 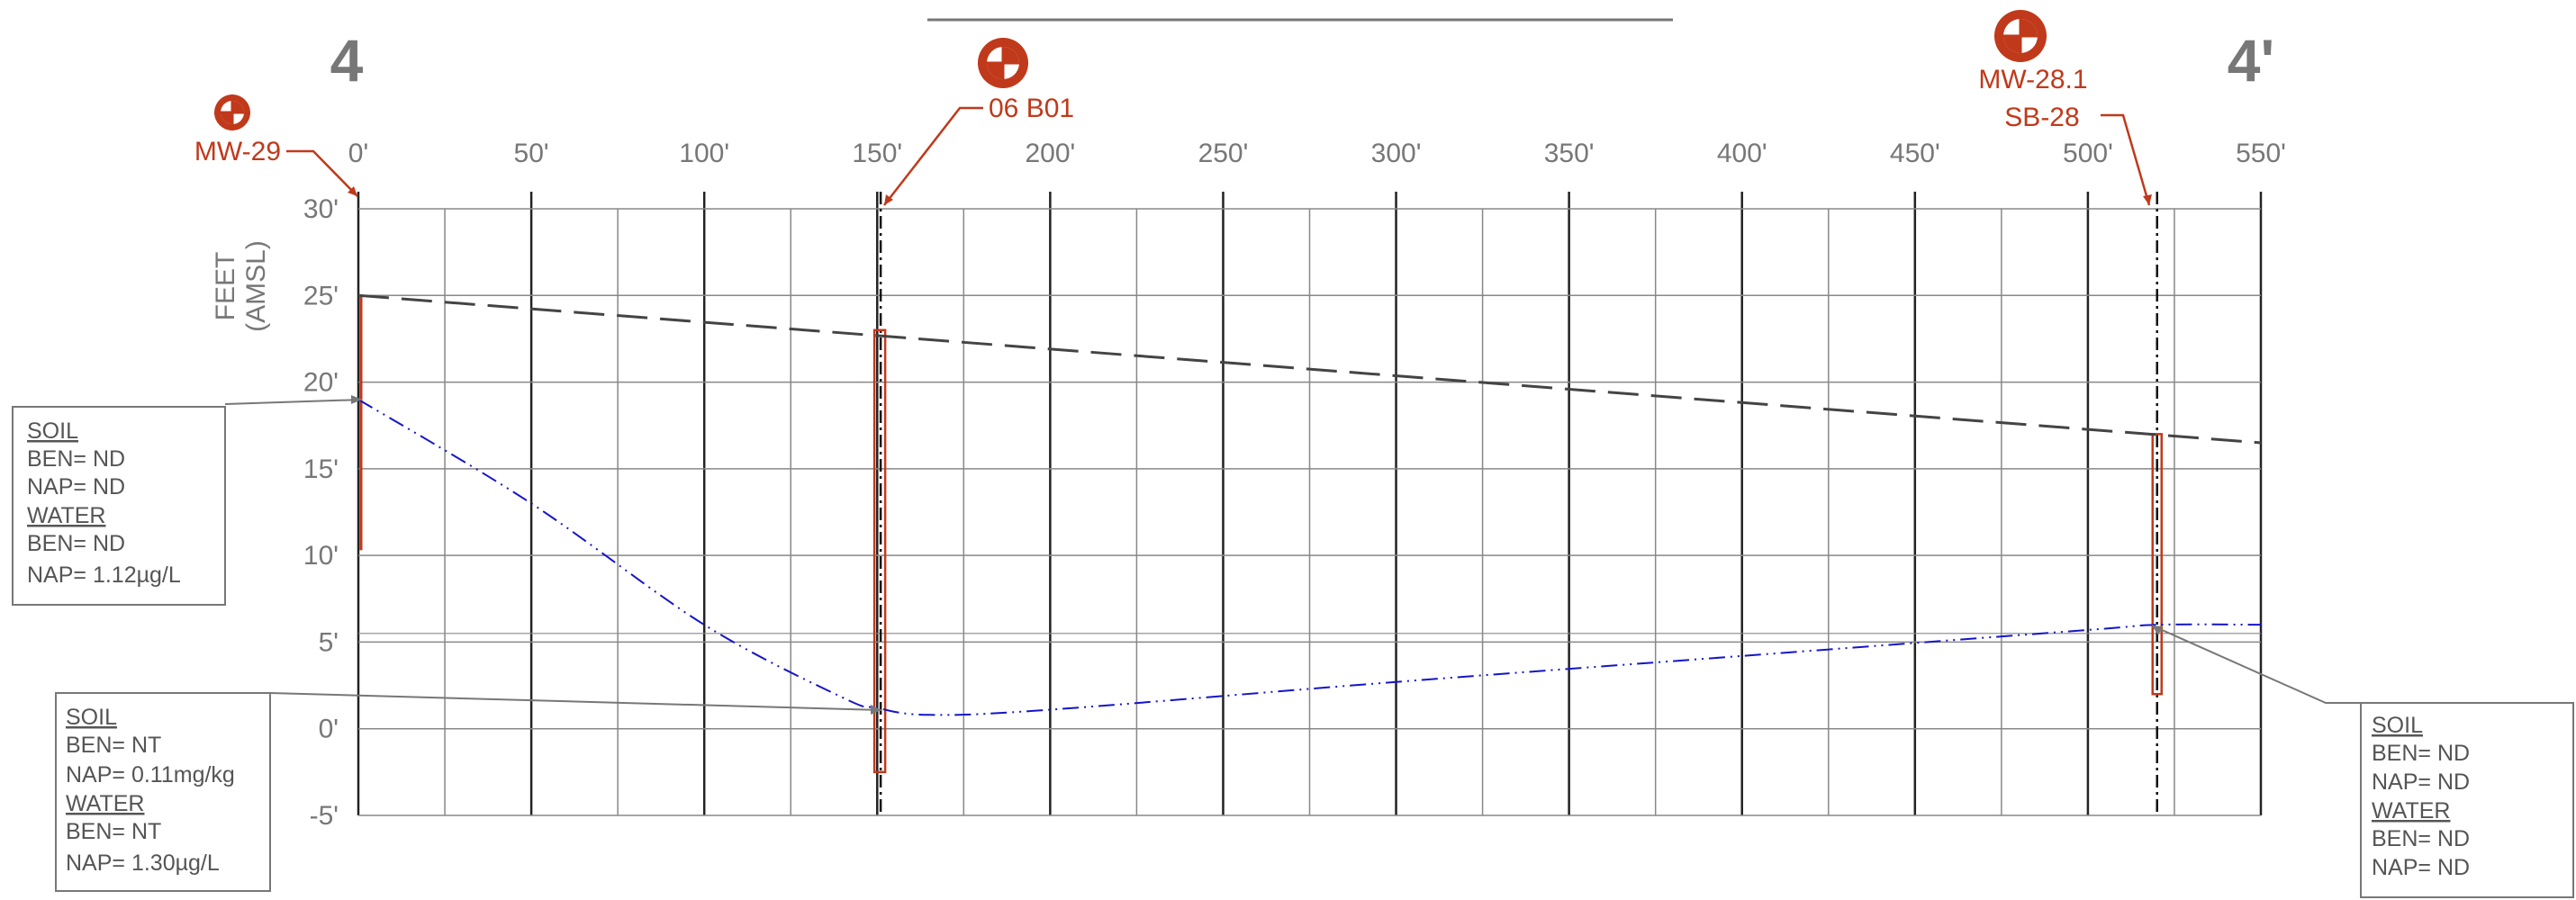 I want to click on x-tick-label: 200', so click(x=1050, y=154).